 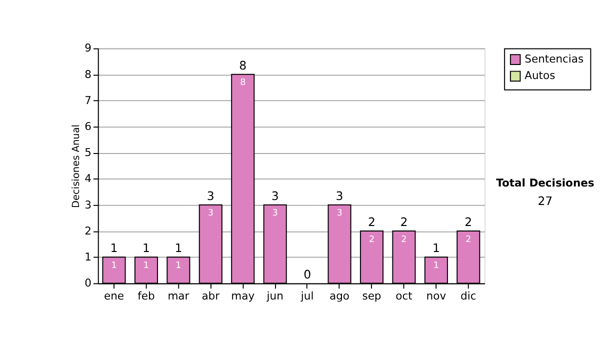 I want to click on y-tick-label: 7, so click(x=88, y=100).